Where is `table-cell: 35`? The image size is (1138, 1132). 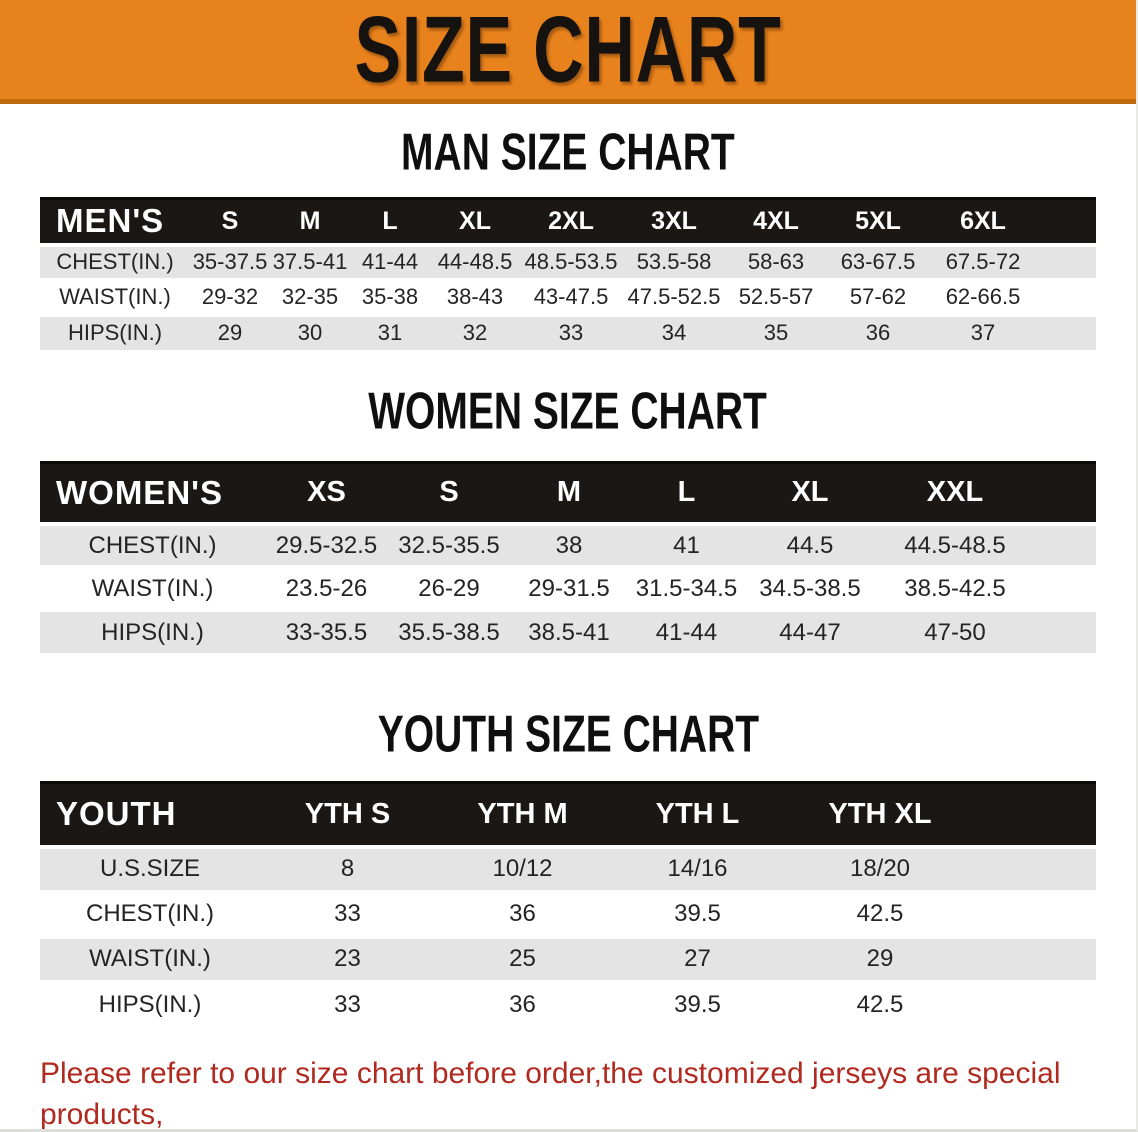 table-cell: 35 is located at coordinates (776, 331).